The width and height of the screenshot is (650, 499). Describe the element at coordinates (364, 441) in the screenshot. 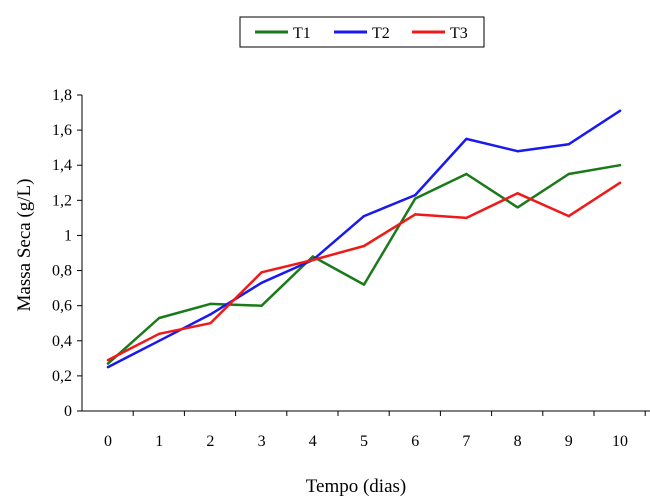

I see `x-tick-label: 5` at that location.